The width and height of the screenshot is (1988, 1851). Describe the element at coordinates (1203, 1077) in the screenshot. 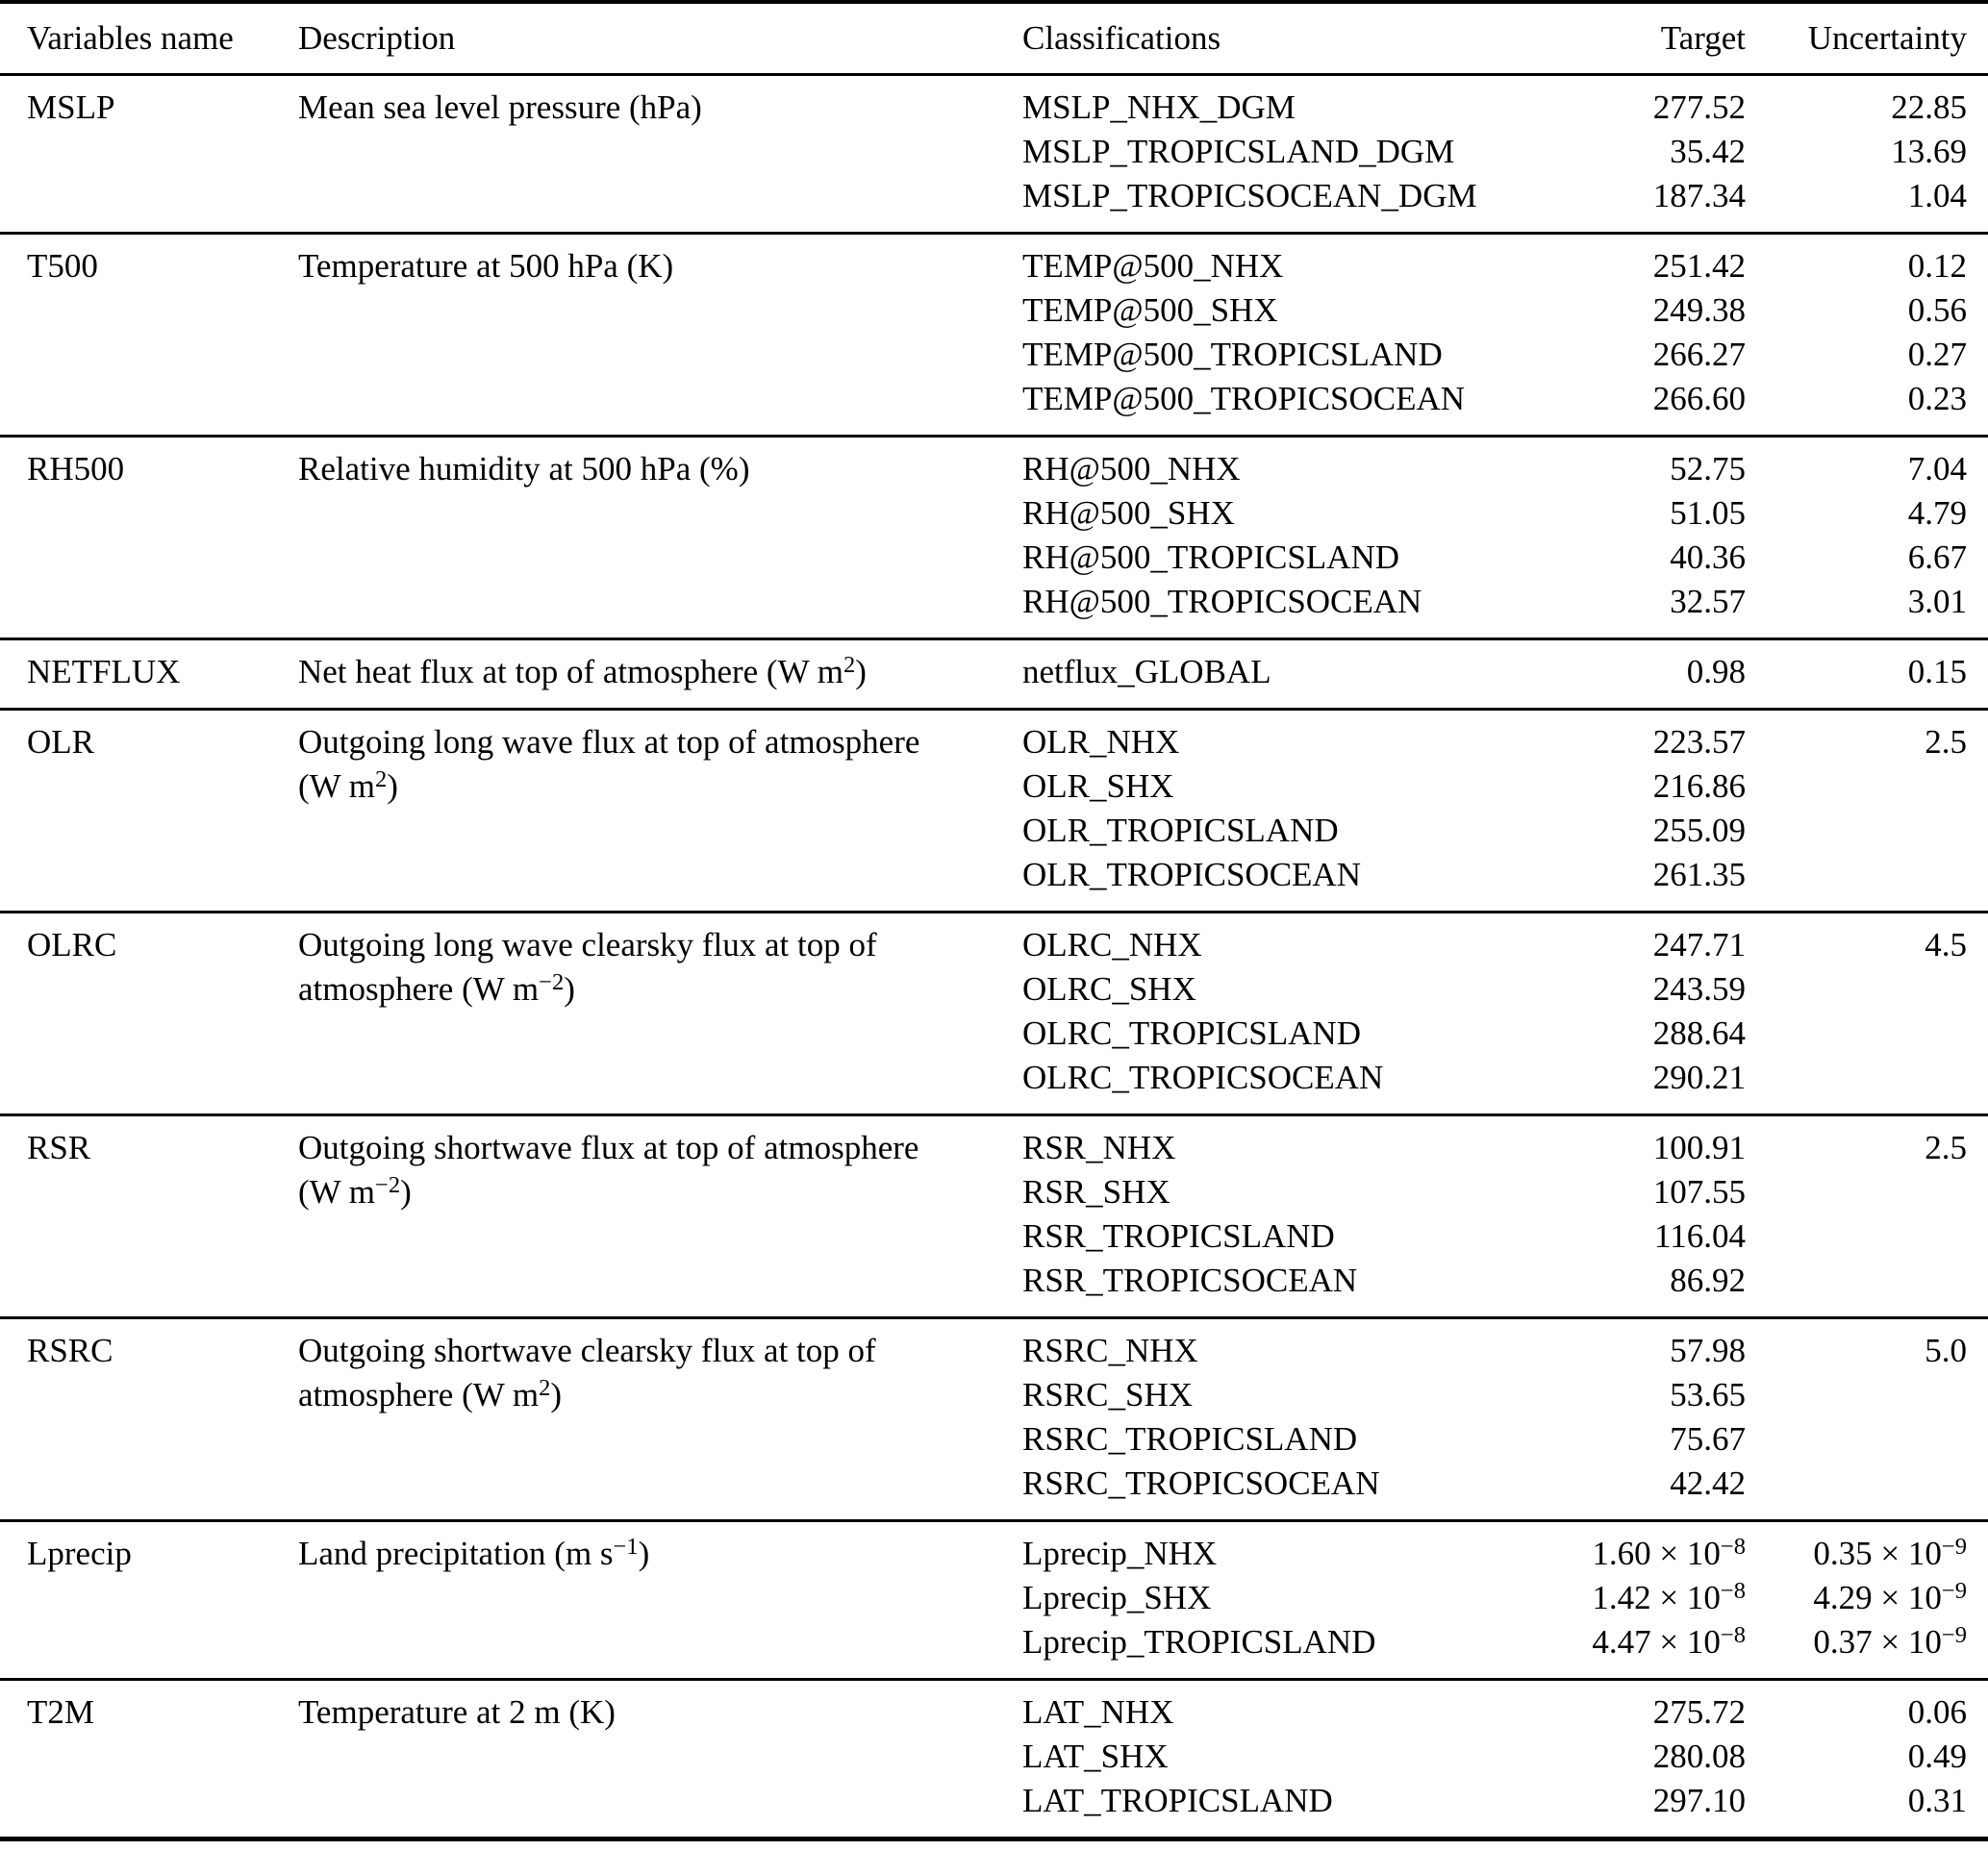

I see `classification-value: OLRC_TROPICSOCEAN` at that location.